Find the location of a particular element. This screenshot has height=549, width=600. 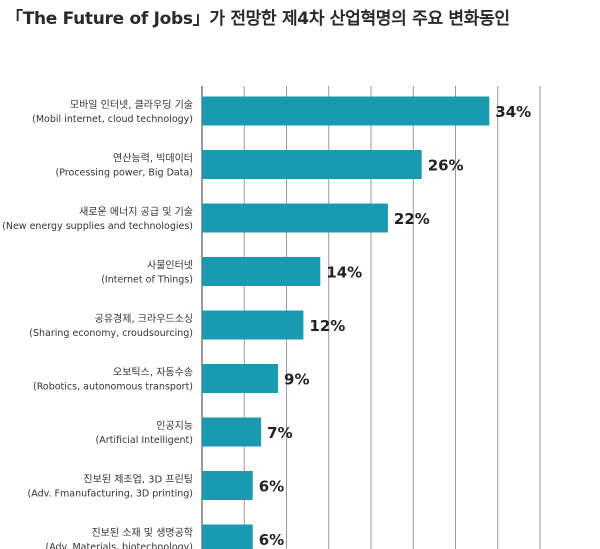

category-label-en: (Adv. Fmanufacturing, 3D printing) is located at coordinates (110, 494).